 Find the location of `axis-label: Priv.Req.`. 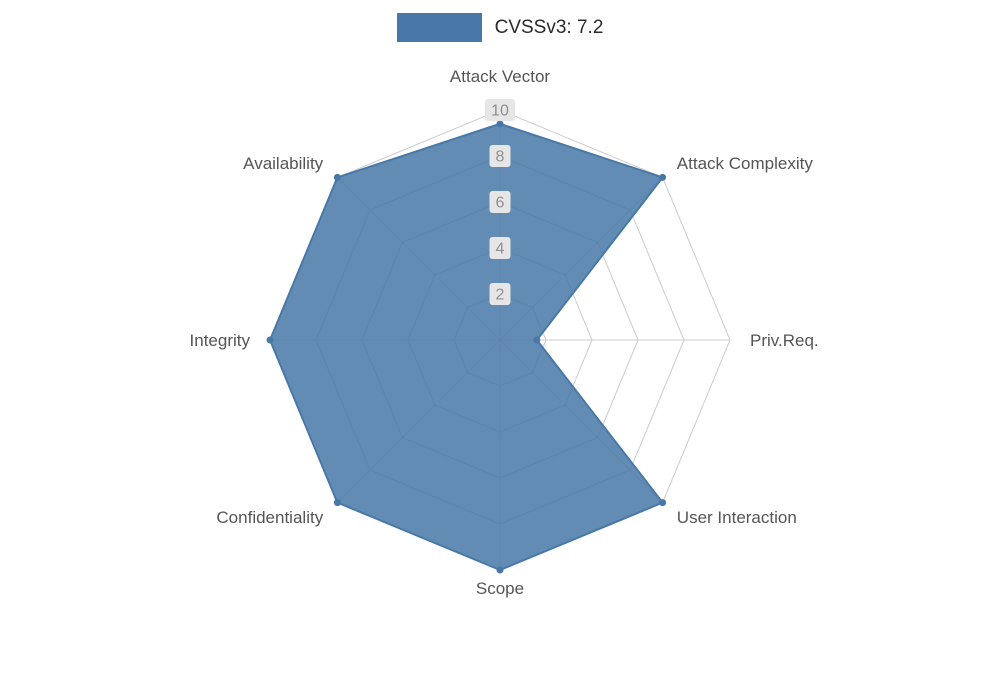

axis-label: Priv.Req. is located at coordinates (784, 340).